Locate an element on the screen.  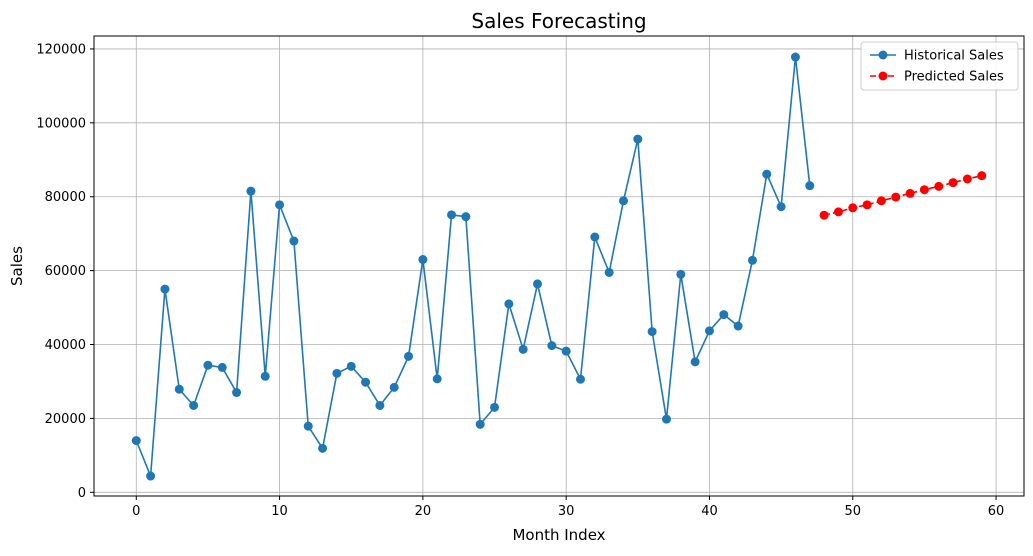
legend-marker-historical is located at coordinates (883, 55).